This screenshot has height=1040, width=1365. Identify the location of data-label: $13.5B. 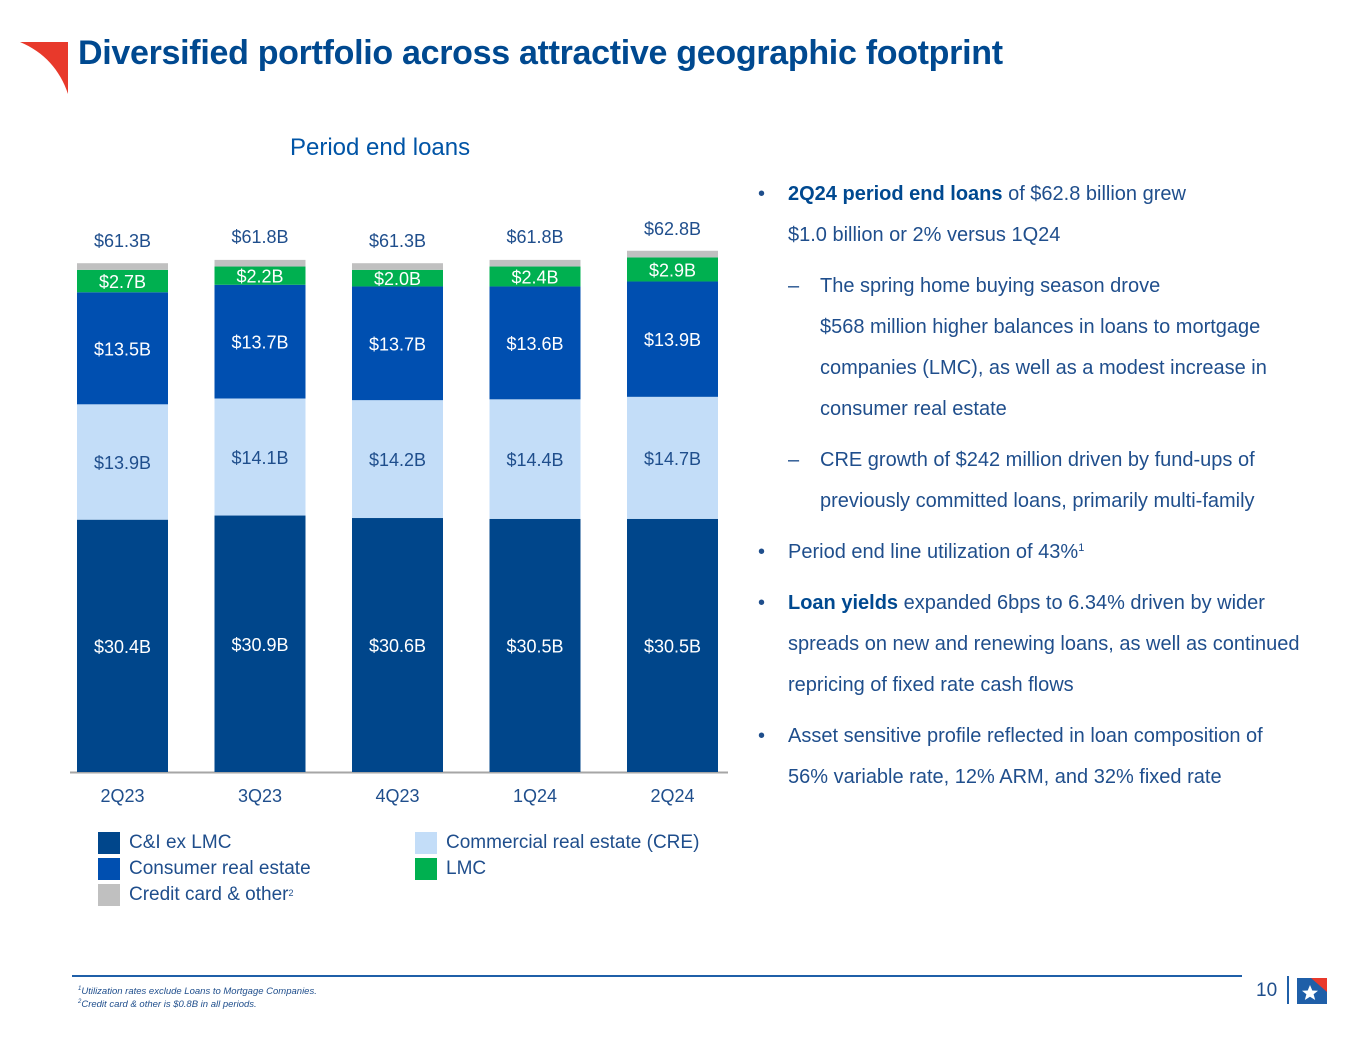
(122, 349).